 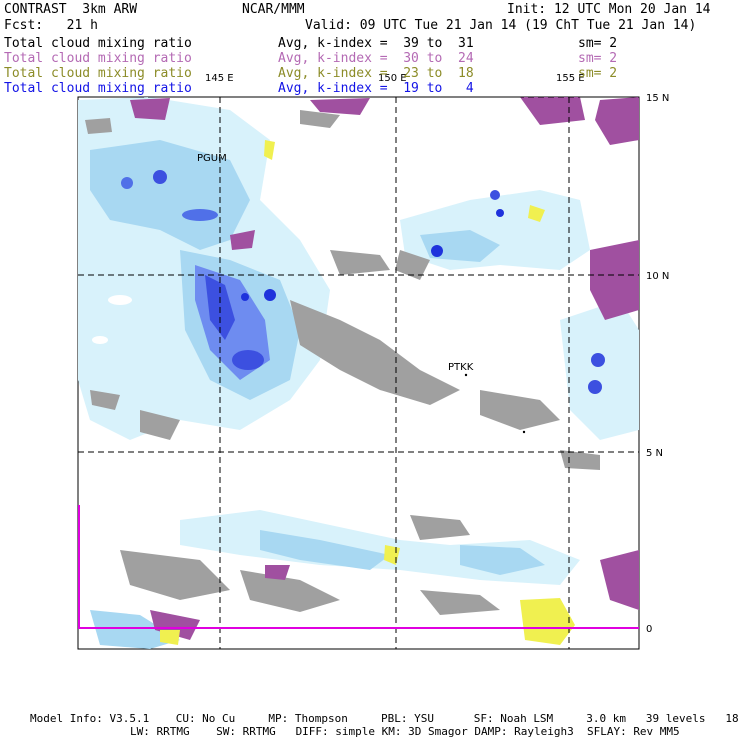 What do you see at coordinates (570, 78) in the screenshot?
I see `lon-label-155: 155 E` at bounding box center [570, 78].